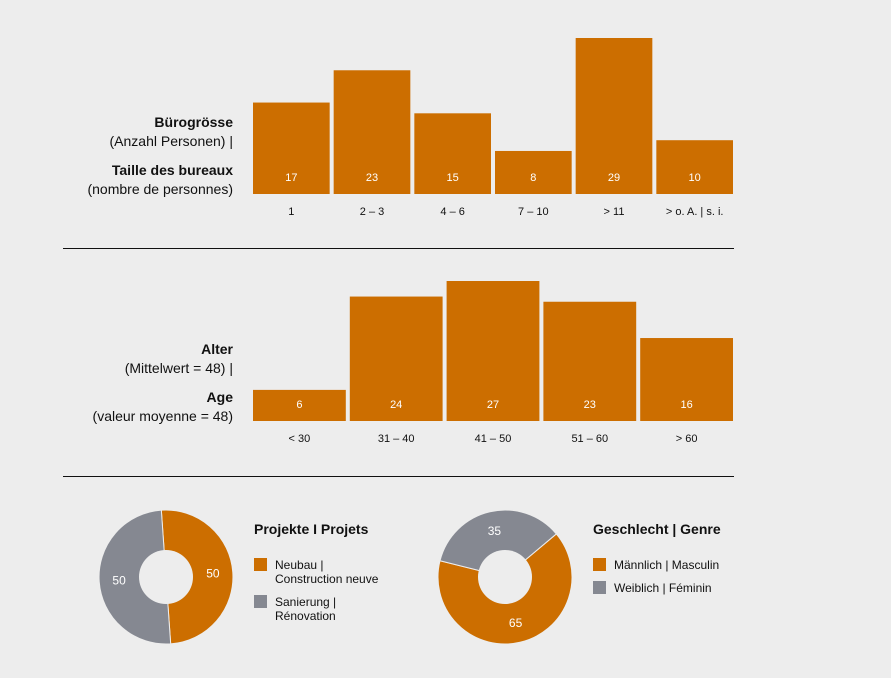 Image resolution: width=891 pixels, height=678 pixels. What do you see at coordinates (372, 212) in the screenshot?
I see `x-tick-label: 2 – 3` at bounding box center [372, 212].